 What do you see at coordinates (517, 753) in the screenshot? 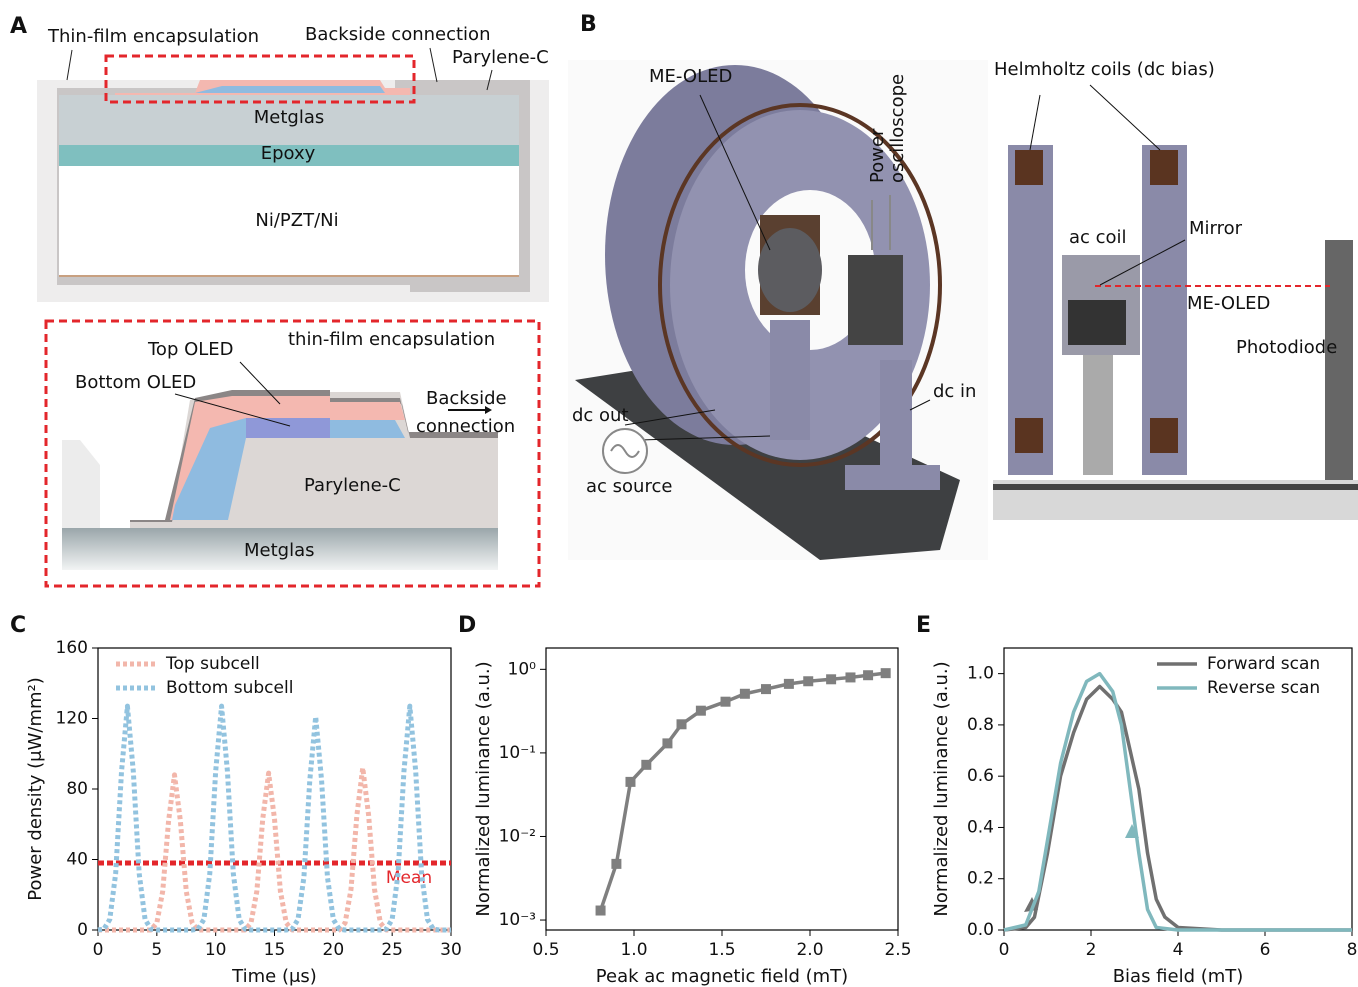
I see `y-tick-label: 10⁻¹` at bounding box center [517, 753].